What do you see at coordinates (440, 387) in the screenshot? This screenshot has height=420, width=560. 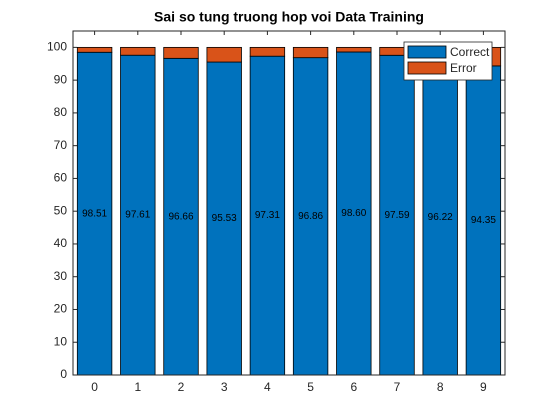 I see `x-tick-label: 8` at bounding box center [440, 387].